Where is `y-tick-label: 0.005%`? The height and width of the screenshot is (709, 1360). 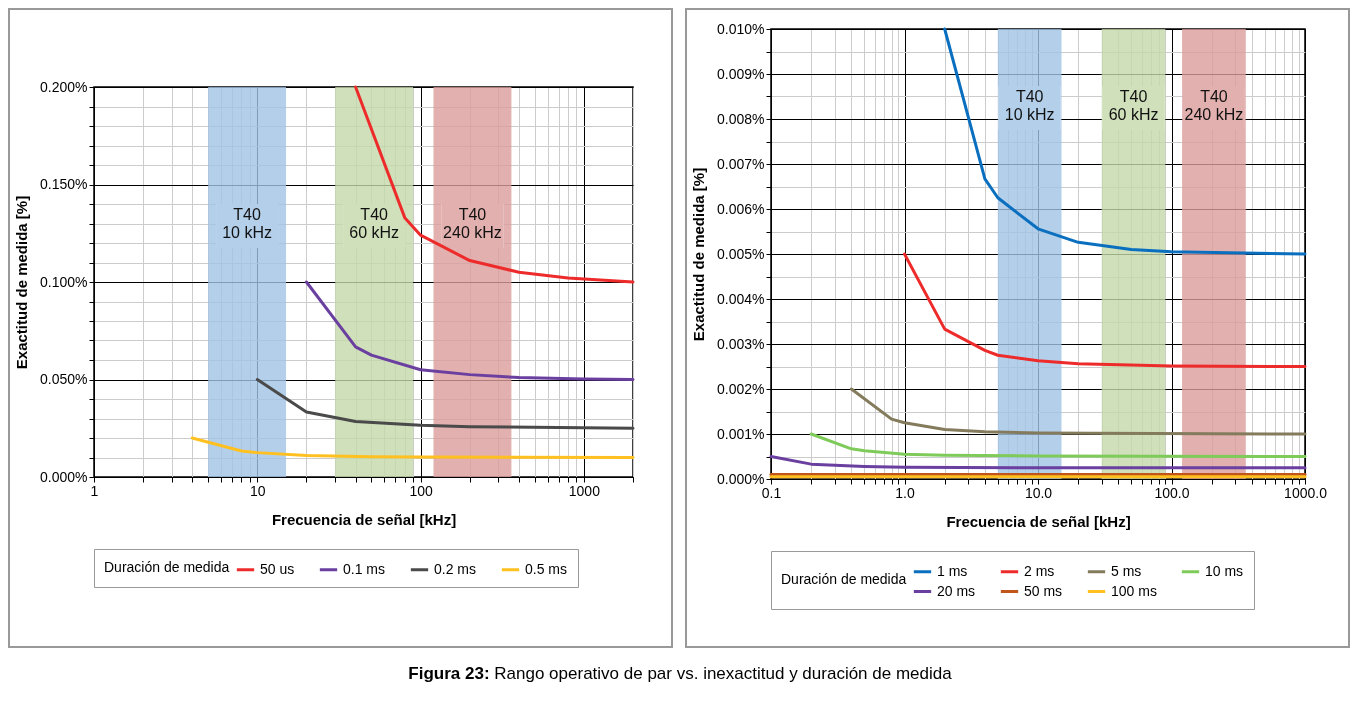
y-tick-label: 0.005% is located at coordinates (741, 253).